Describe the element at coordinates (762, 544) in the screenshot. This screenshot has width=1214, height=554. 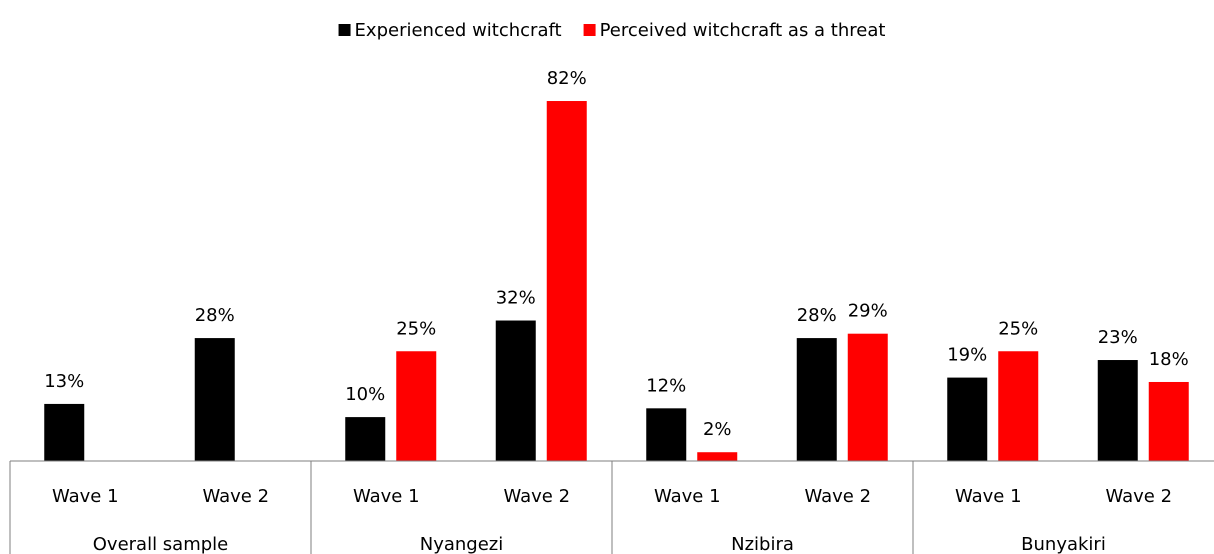
I see `group-label: Nzibira` at that location.